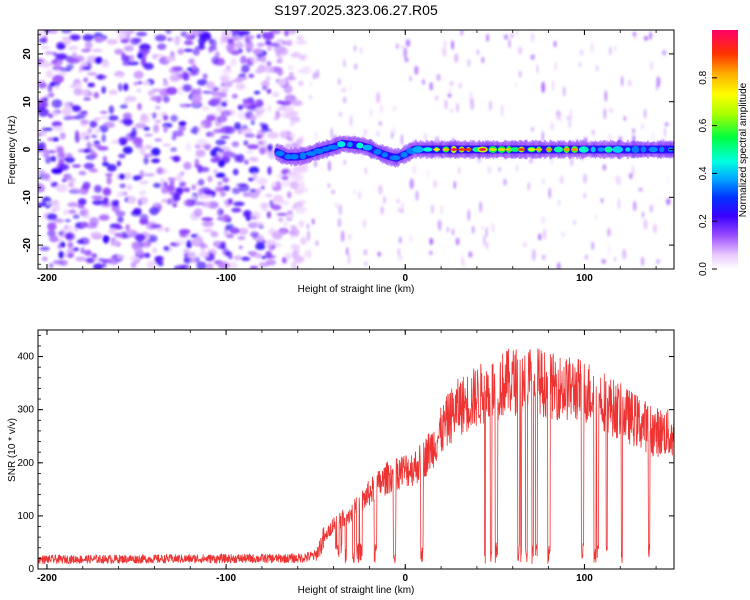  I want to click on x-tick-label: -100, so click(226, 278).